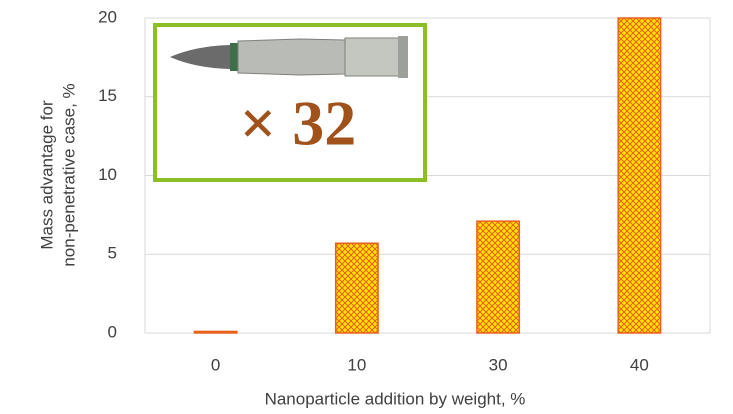 The image size is (733, 414). What do you see at coordinates (395, 398) in the screenshot?
I see `x-axis-label: Nanoparticle addition by weight, %` at bounding box center [395, 398].